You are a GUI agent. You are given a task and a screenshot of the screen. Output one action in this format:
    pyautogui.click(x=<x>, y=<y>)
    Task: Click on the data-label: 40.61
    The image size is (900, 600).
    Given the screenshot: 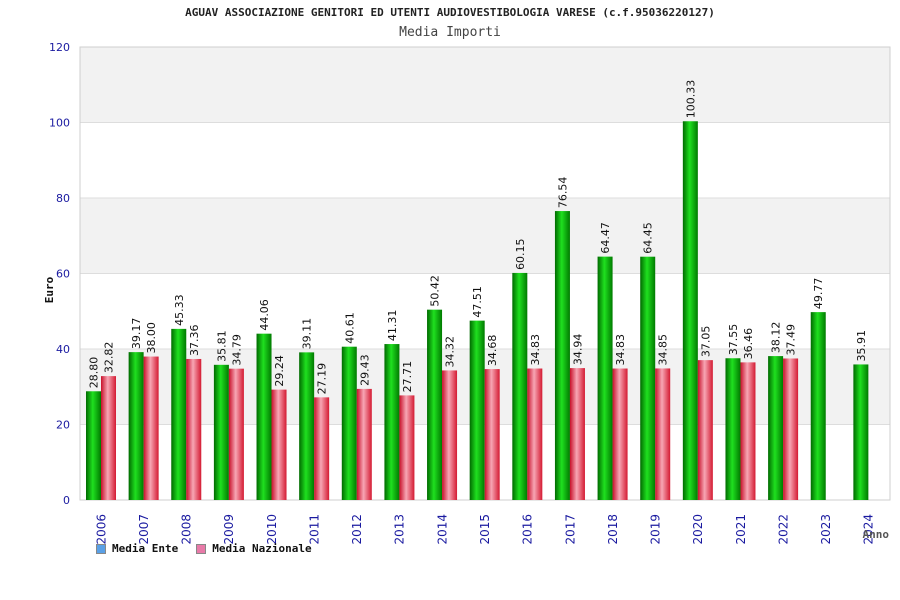 What is the action you would take?
    pyautogui.click(x=349, y=328)
    